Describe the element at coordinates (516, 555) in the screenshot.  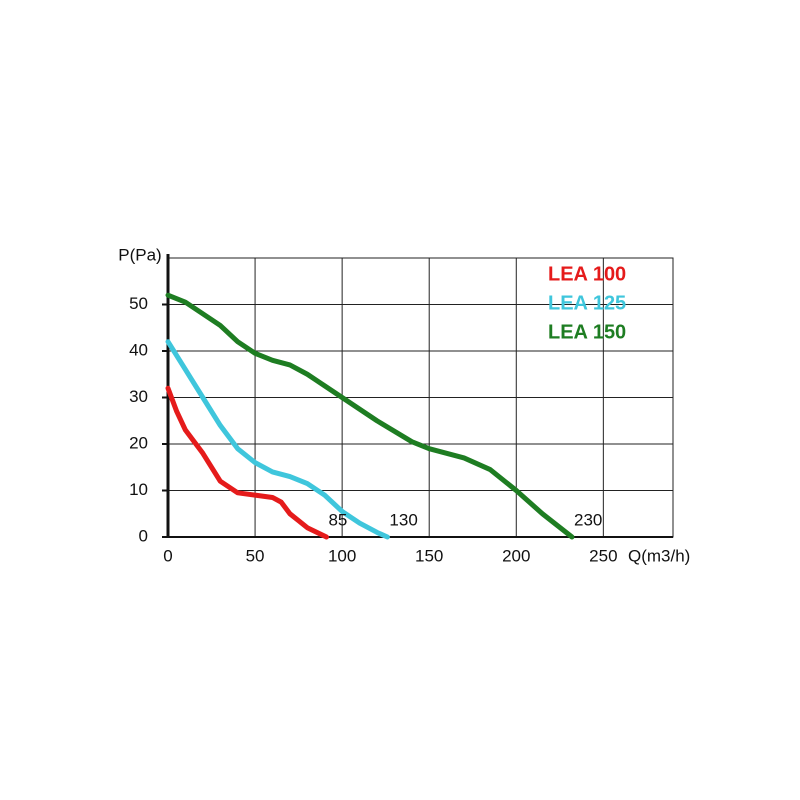
I see `x-tick-label: 200` at that location.